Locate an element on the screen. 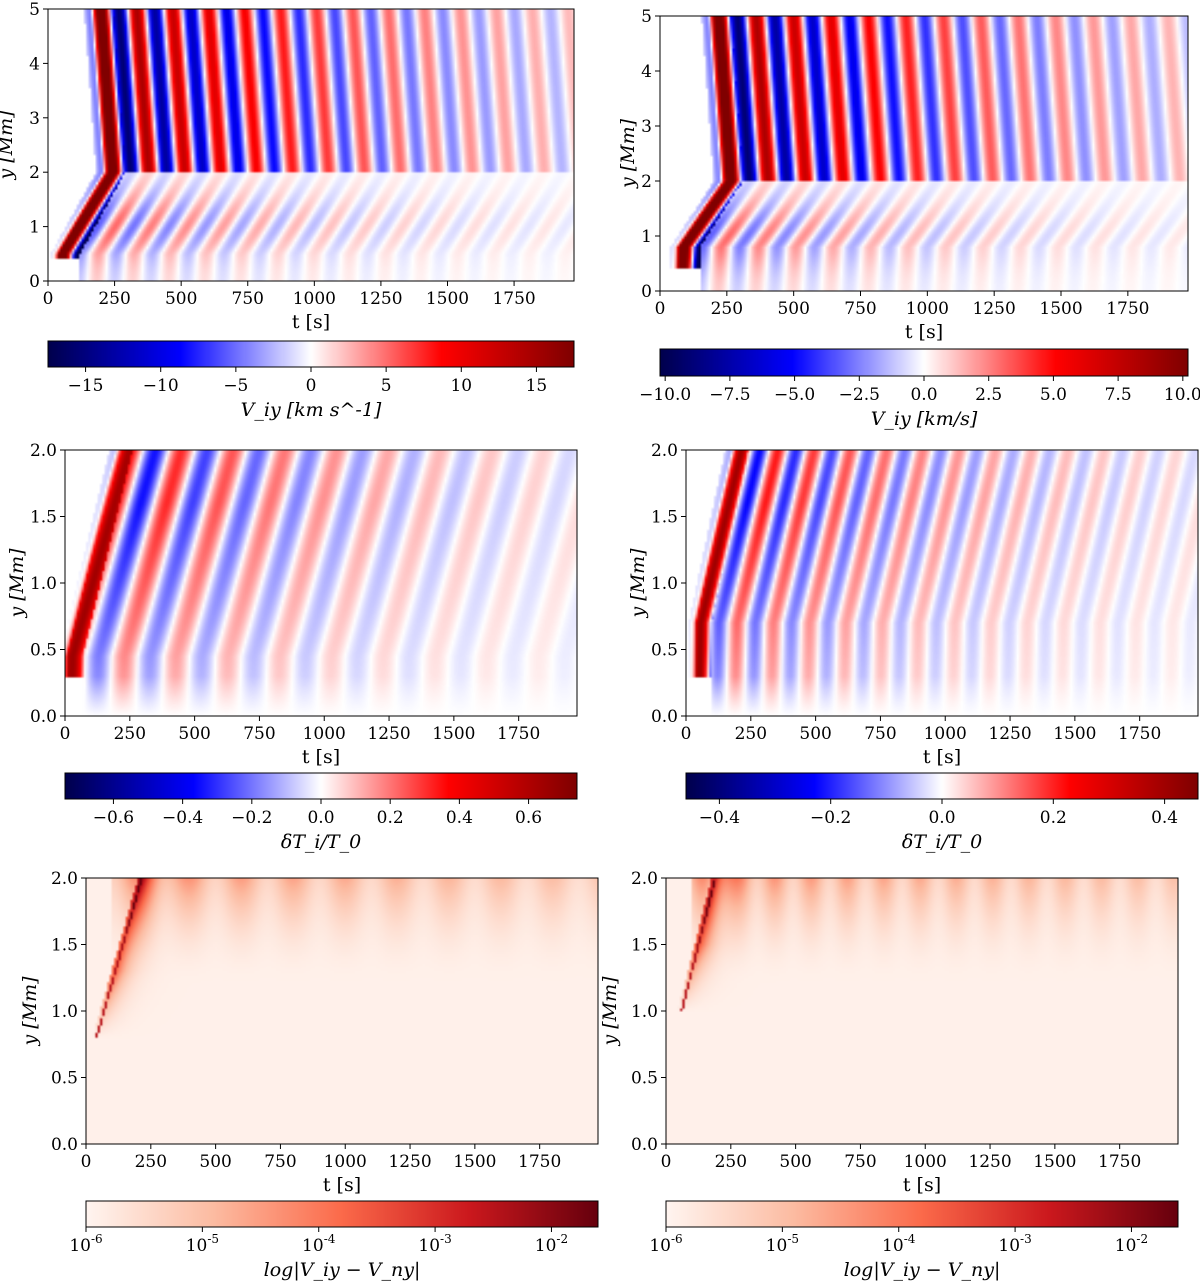  y-tick-label: 4 is located at coordinates (646, 72).